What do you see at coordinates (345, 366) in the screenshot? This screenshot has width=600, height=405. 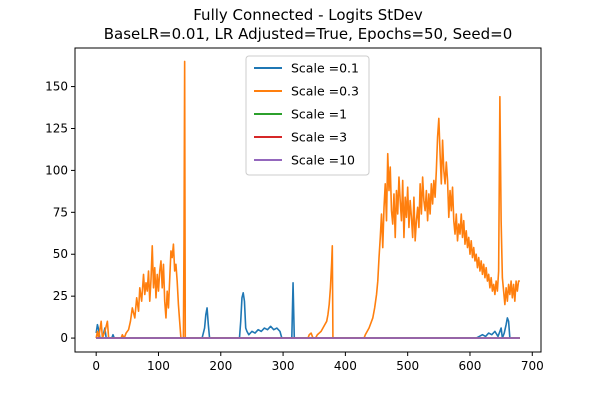 I see `x-tick-label-4: 400` at bounding box center [345, 366].